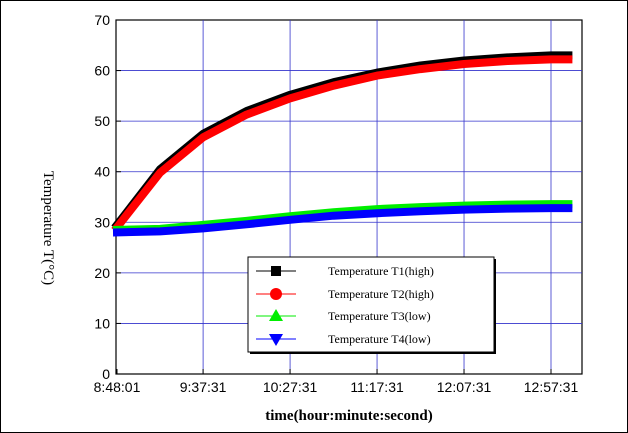 The width and height of the screenshot is (628, 433). What do you see at coordinates (381, 294) in the screenshot?
I see `legend-label-2: Temperature T2(high)` at bounding box center [381, 294].